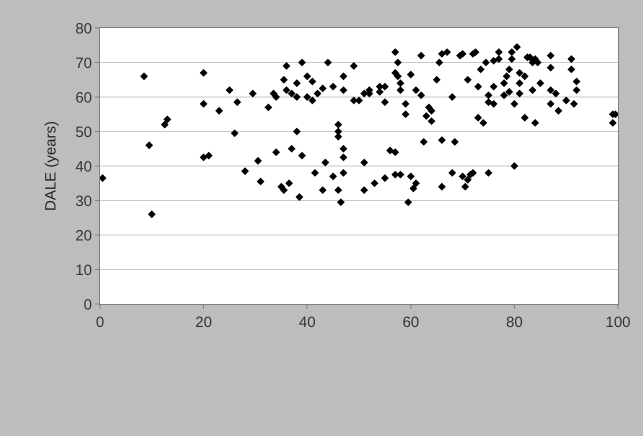 This screenshot has height=436, width=643. I want to click on y-tick-label: 70, so click(83, 63).